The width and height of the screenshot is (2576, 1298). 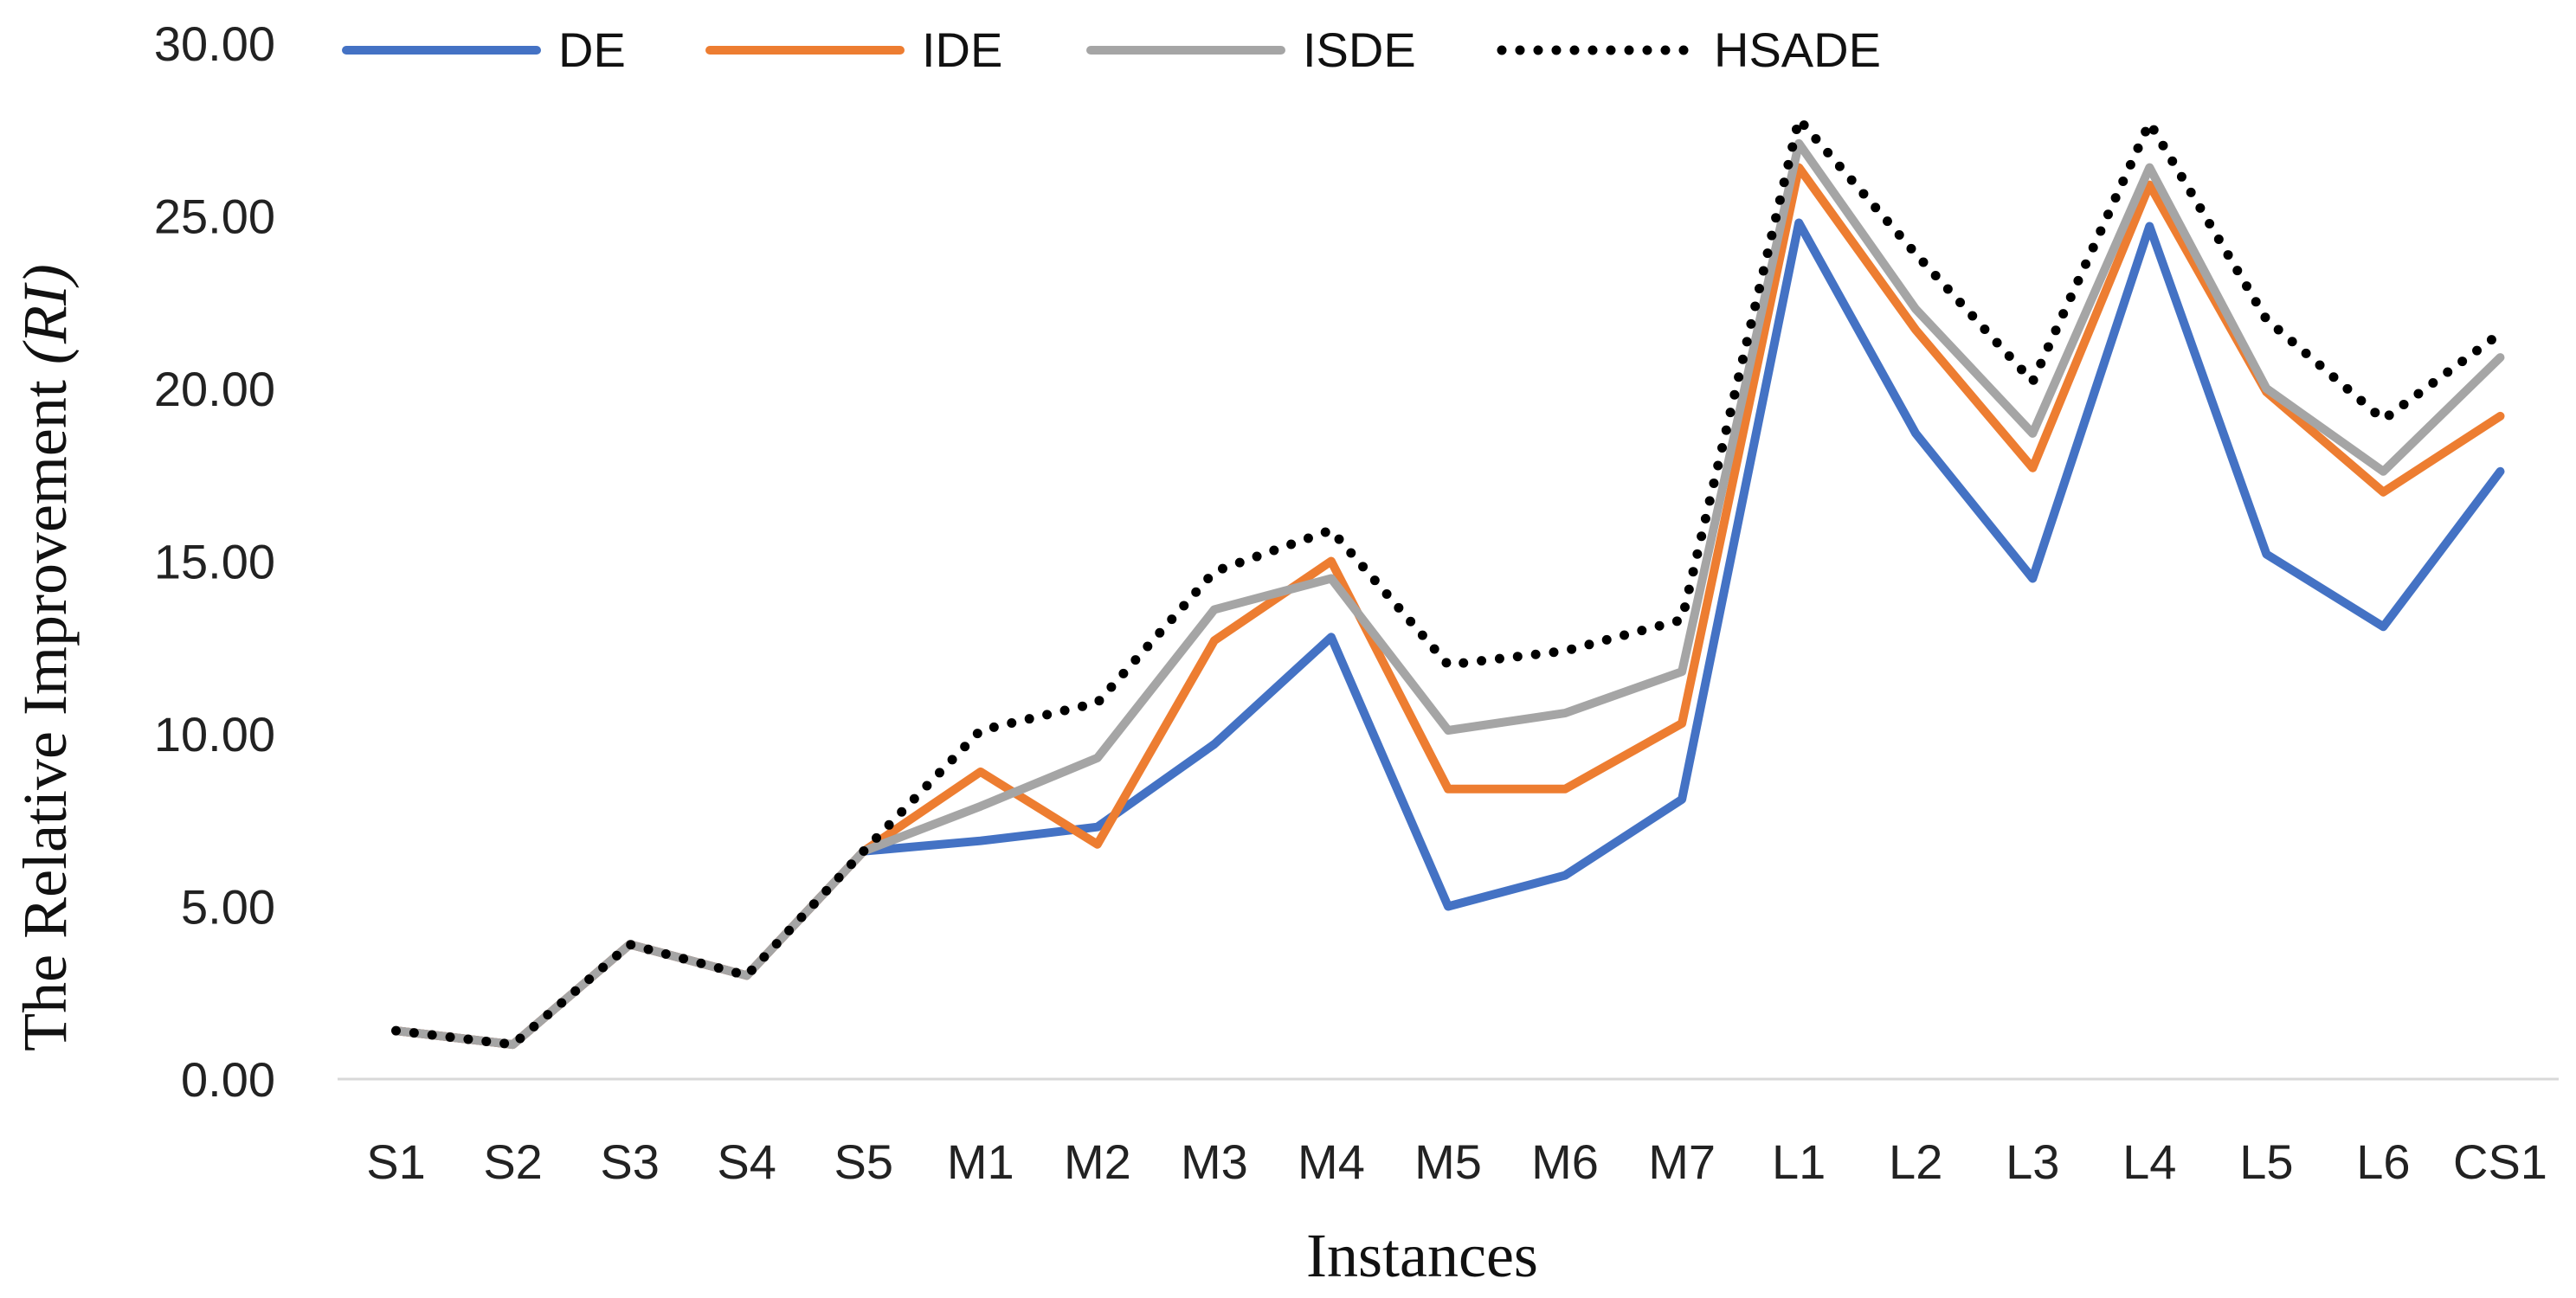 I want to click on x-tick-label: L2, so click(x=1915, y=1161).